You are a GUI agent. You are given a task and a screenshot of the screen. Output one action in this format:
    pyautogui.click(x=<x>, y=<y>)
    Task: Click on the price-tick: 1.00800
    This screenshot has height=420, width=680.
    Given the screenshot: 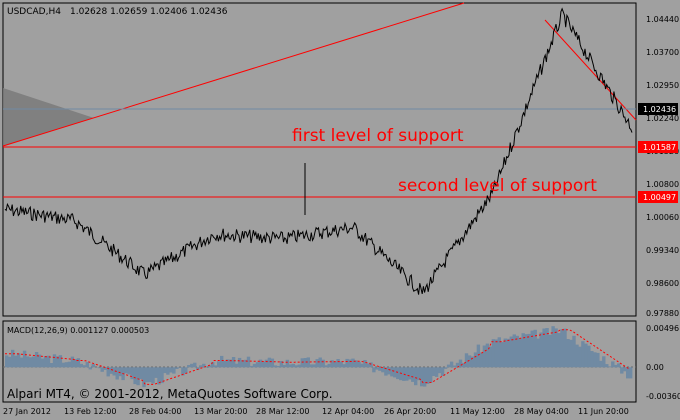 What is the action you would take?
    pyautogui.click(x=662, y=184)
    